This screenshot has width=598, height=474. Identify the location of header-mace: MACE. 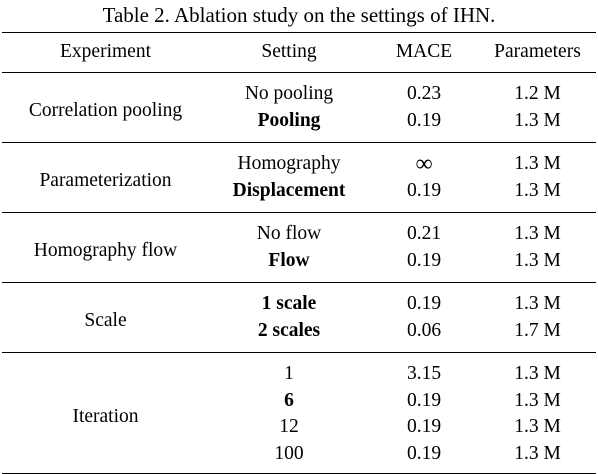
(424, 52).